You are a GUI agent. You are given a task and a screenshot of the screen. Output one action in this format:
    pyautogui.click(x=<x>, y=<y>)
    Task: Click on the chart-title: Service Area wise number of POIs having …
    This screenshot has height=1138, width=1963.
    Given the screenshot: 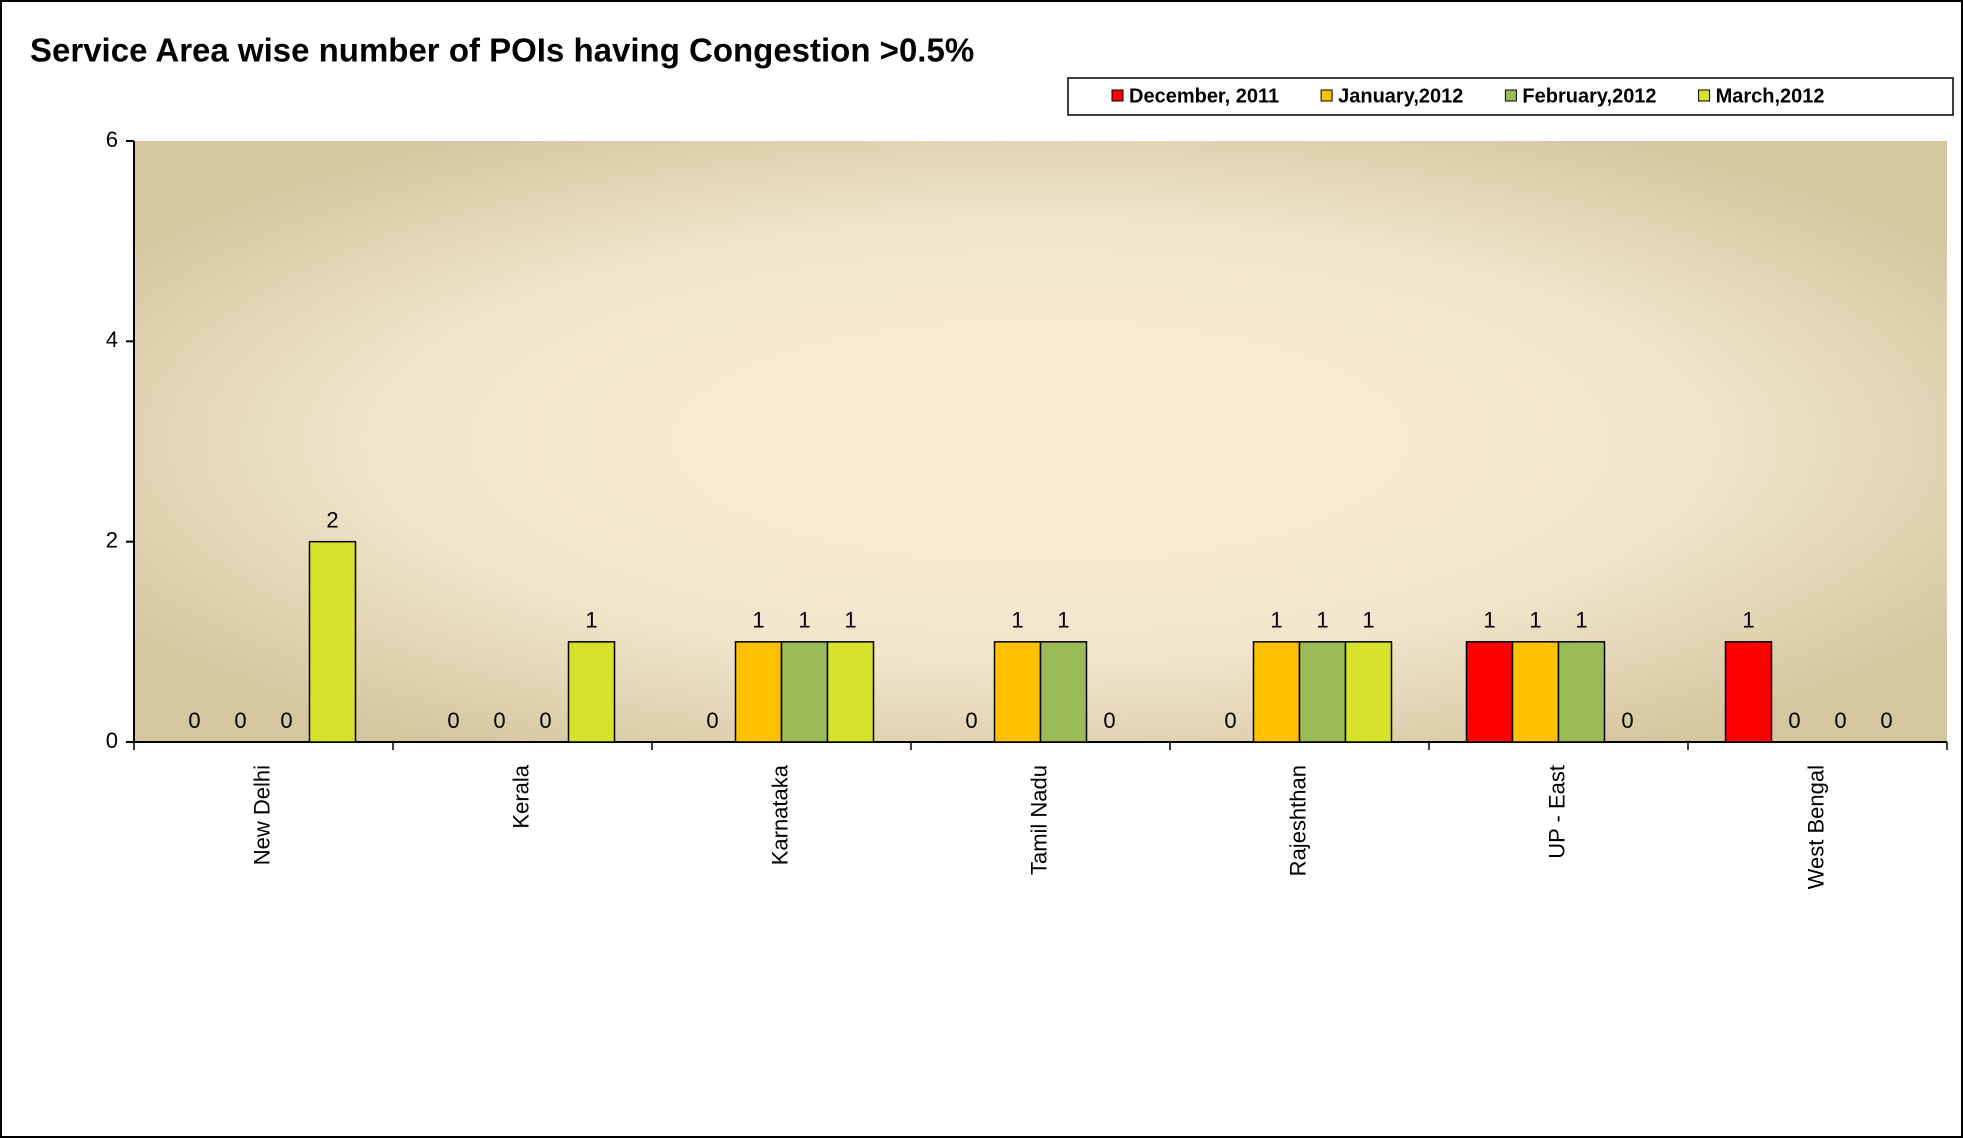 What is the action you would take?
    pyautogui.click(x=502, y=50)
    